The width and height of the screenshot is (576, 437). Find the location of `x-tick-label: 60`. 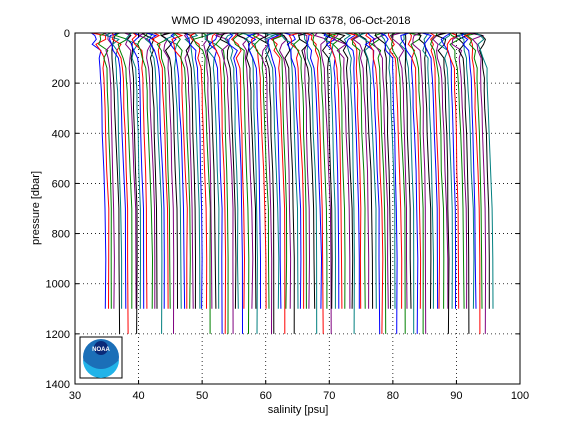

x-tick-label: 60 is located at coordinates (266, 396).